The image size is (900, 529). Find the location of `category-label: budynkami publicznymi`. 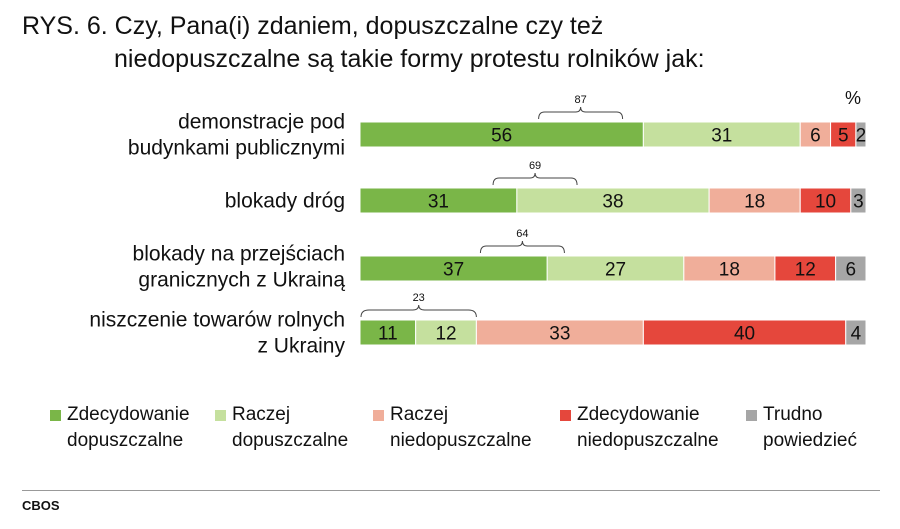

category-label: budynkami publicznymi is located at coordinates (236, 148).